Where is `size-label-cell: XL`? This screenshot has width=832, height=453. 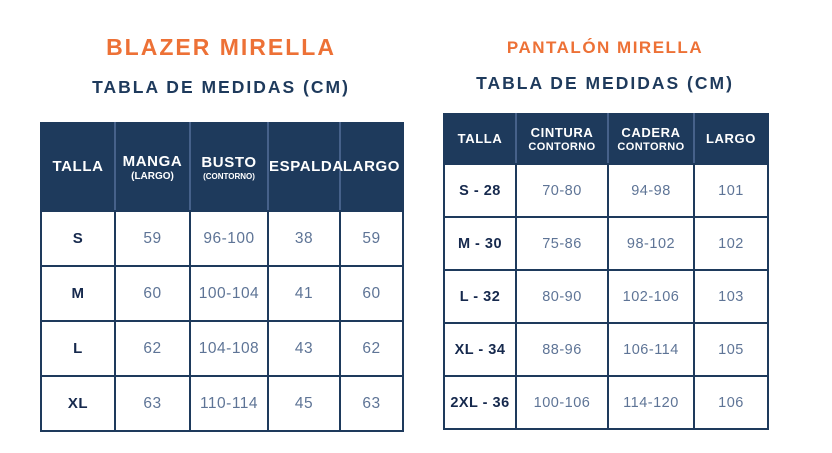 size-label-cell: XL is located at coordinates (78, 403).